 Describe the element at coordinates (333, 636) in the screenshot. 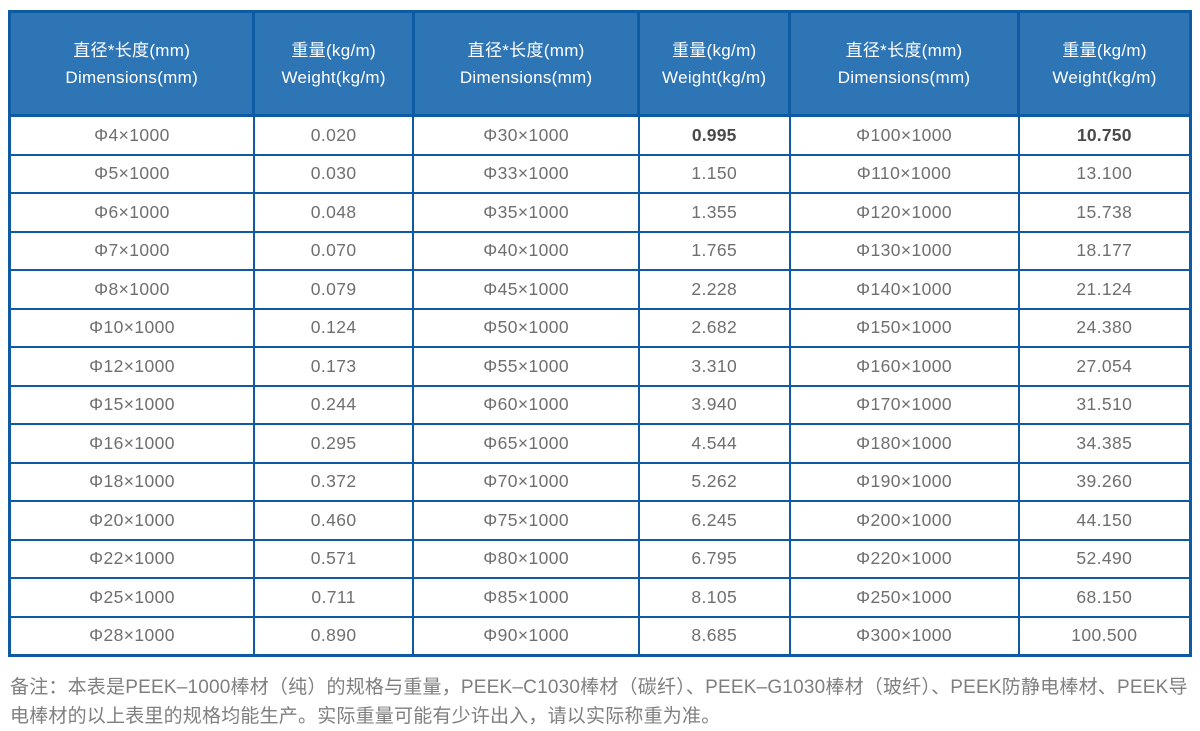

I see `weight-cell: 0.890` at that location.